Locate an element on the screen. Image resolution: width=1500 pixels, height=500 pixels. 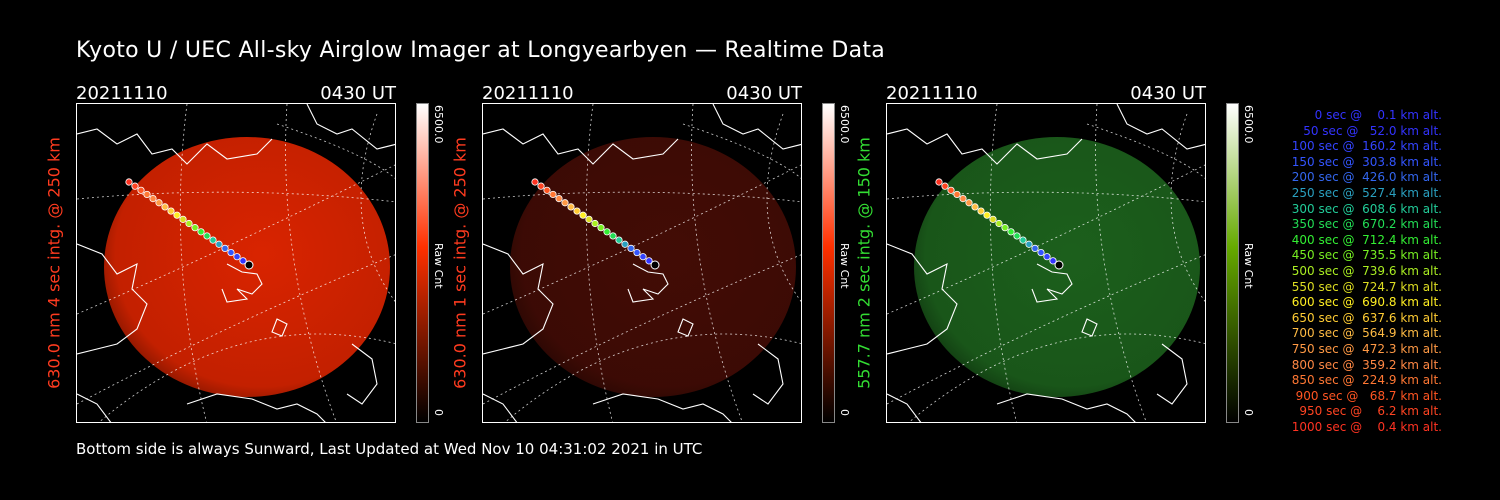
legend-entry: 500 sec @ 739.6 km alt. is located at coordinates (1364, 270).